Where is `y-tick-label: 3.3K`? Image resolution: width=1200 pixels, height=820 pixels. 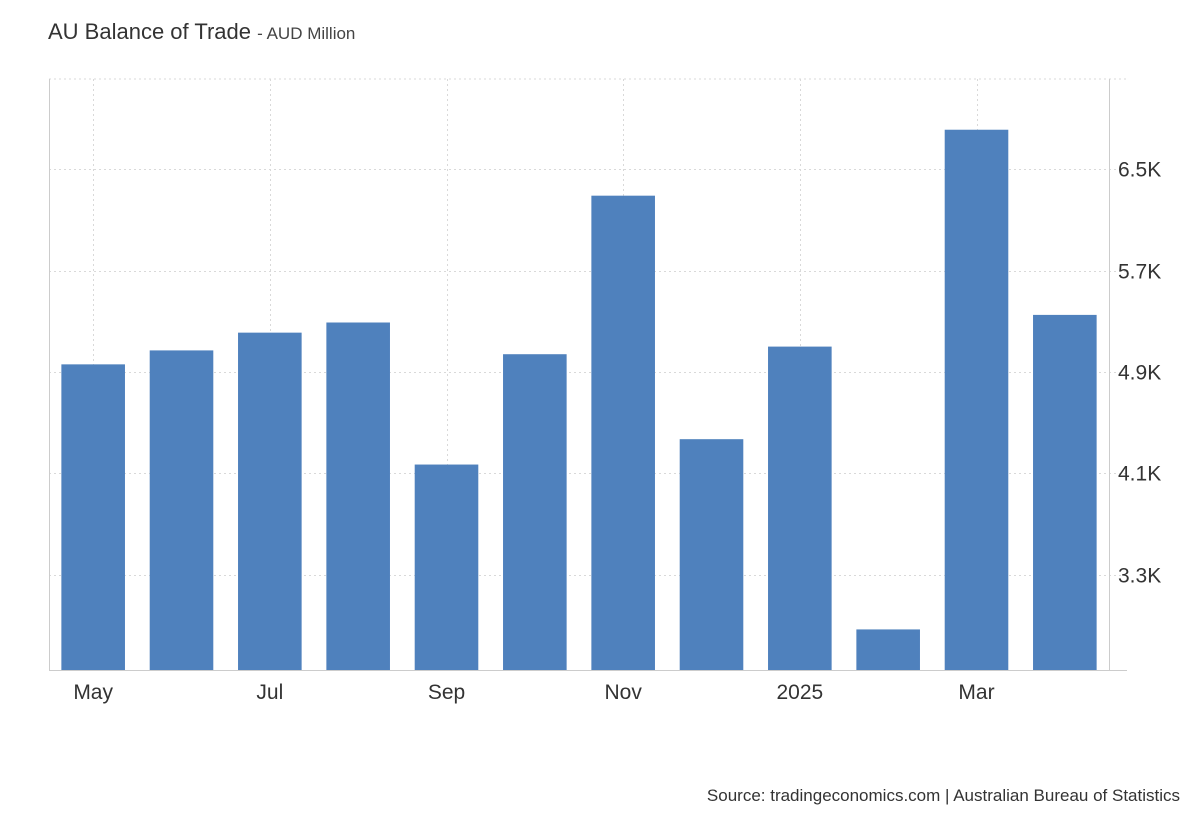 y-tick-label: 3.3K is located at coordinates (1139, 576).